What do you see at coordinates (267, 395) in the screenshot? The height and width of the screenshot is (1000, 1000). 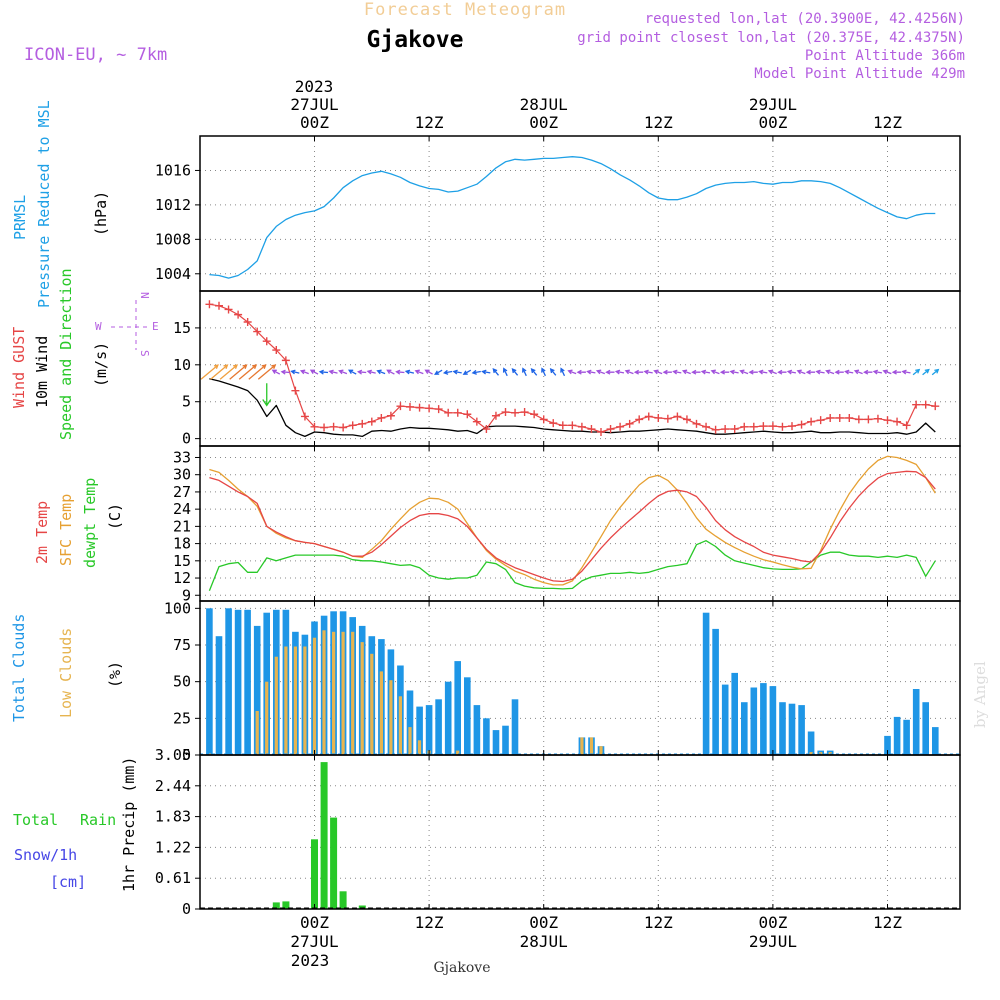 I see `wind-arrow-down` at bounding box center [267, 395].